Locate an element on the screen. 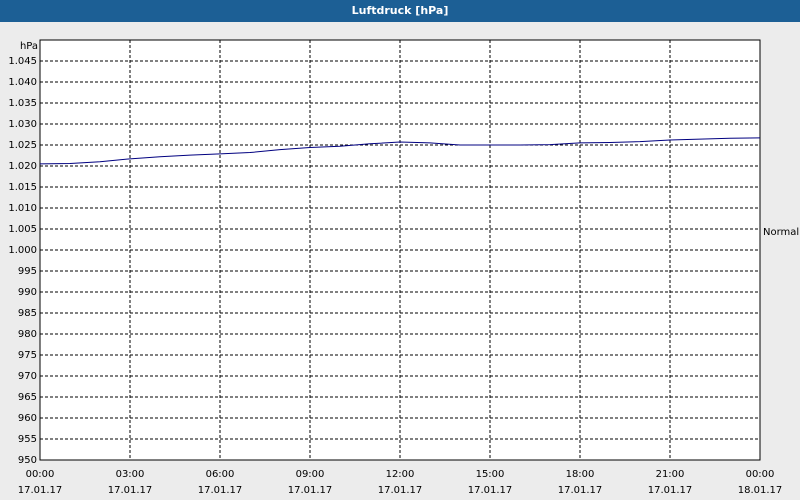  y-axis-label: hPa is located at coordinates (29, 46).